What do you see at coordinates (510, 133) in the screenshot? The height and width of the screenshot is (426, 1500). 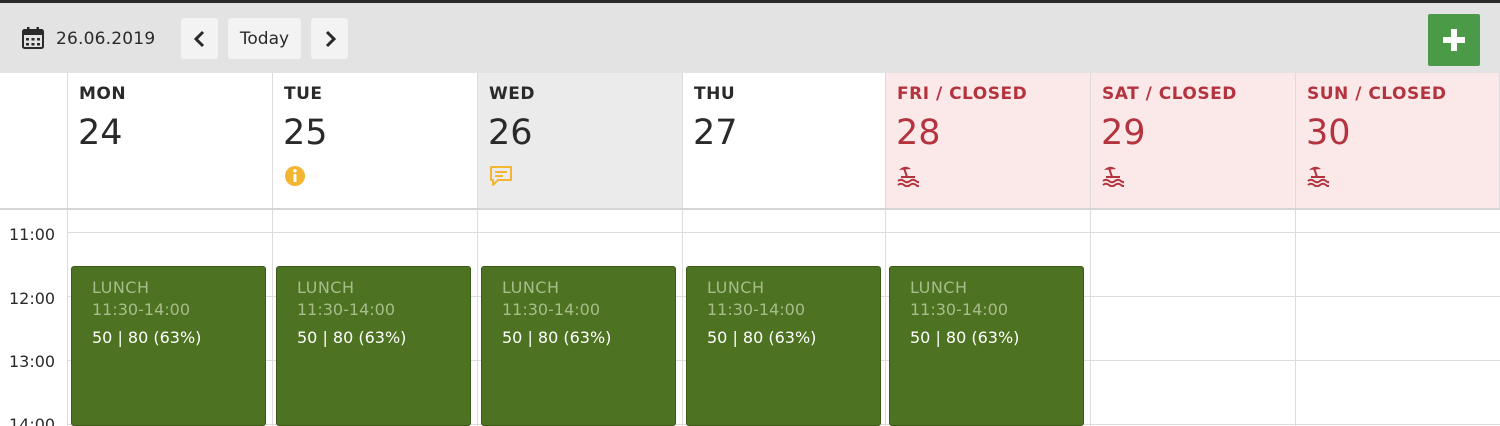 I see `day-number: 26` at bounding box center [510, 133].